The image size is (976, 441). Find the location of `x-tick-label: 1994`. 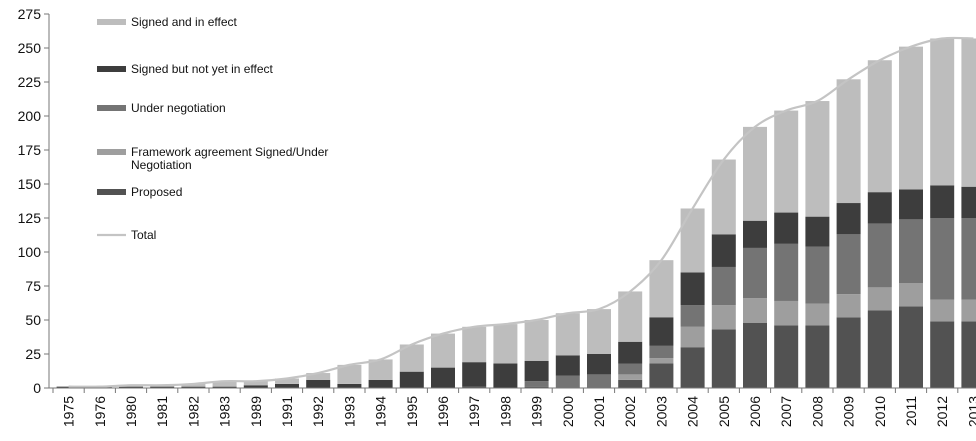

x-tick-label: 1994 is located at coordinates (381, 411).